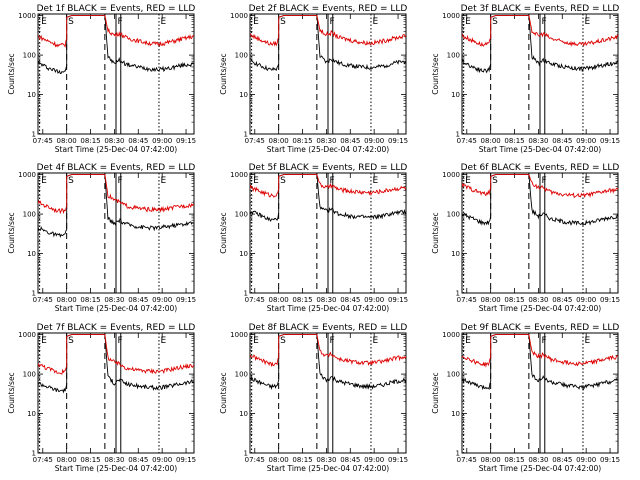 The height and width of the screenshot is (480, 640). Describe the element at coordinates (540, 9) in the screenshot. I see `chart-title: Det 3f BLACK = Events, RED = LLD` at that location.